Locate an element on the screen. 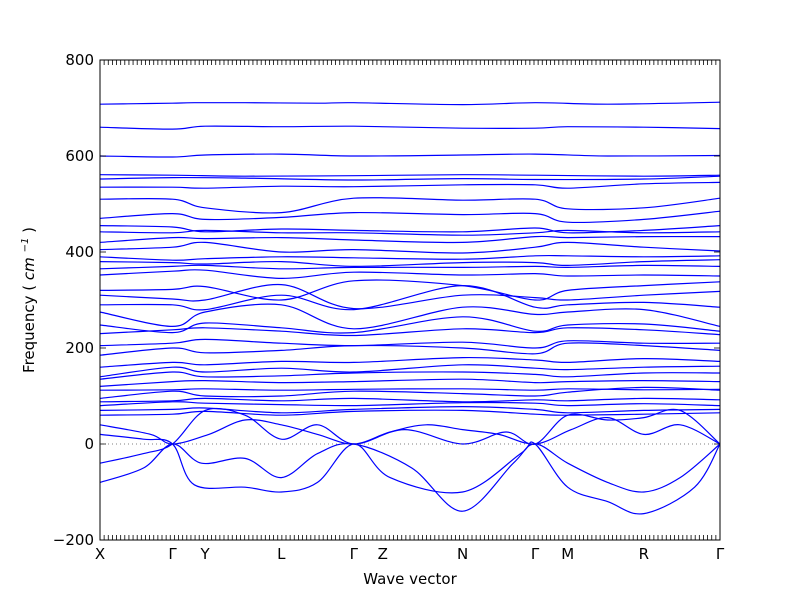  y-tick-label: 200 is located at coordinates (79, 348).